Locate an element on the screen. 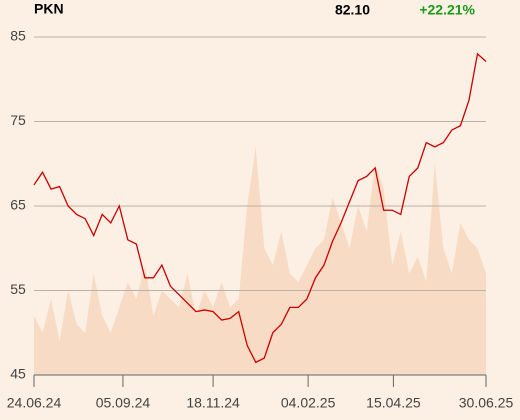 The height and width of the screenshot is (420, 520). x-tick-label: 24.06.24 is located at coordinates (34, 403).